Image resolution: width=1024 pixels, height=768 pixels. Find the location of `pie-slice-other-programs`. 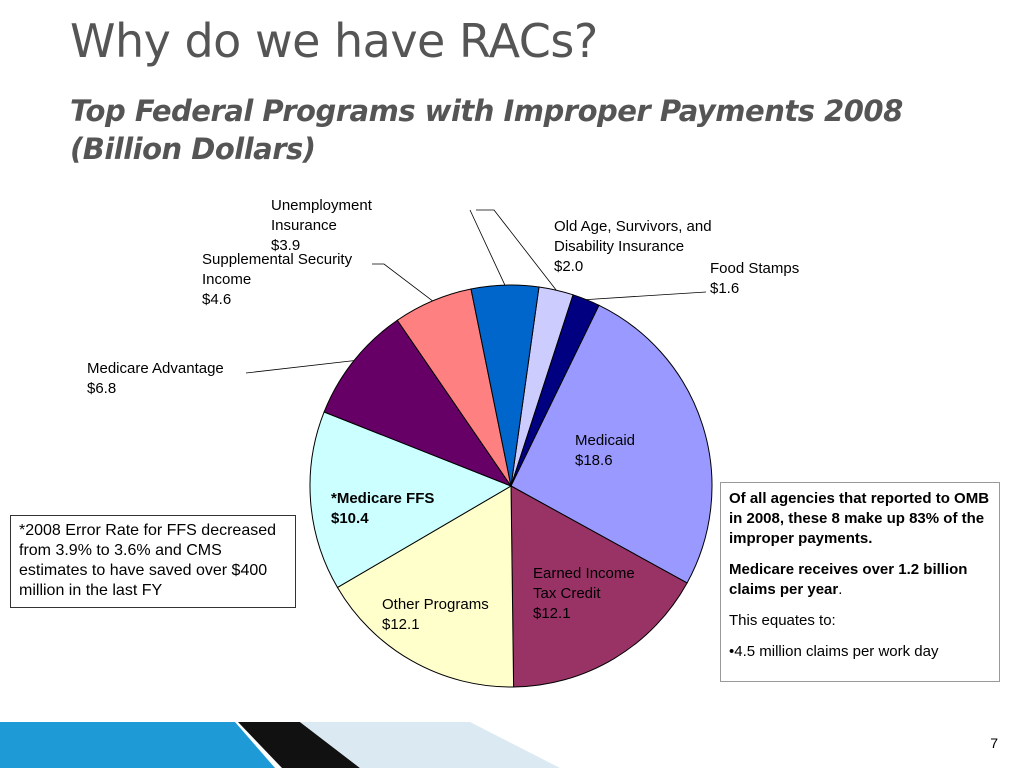

pie-slice-other-programs is located at coordinates (425, 586).